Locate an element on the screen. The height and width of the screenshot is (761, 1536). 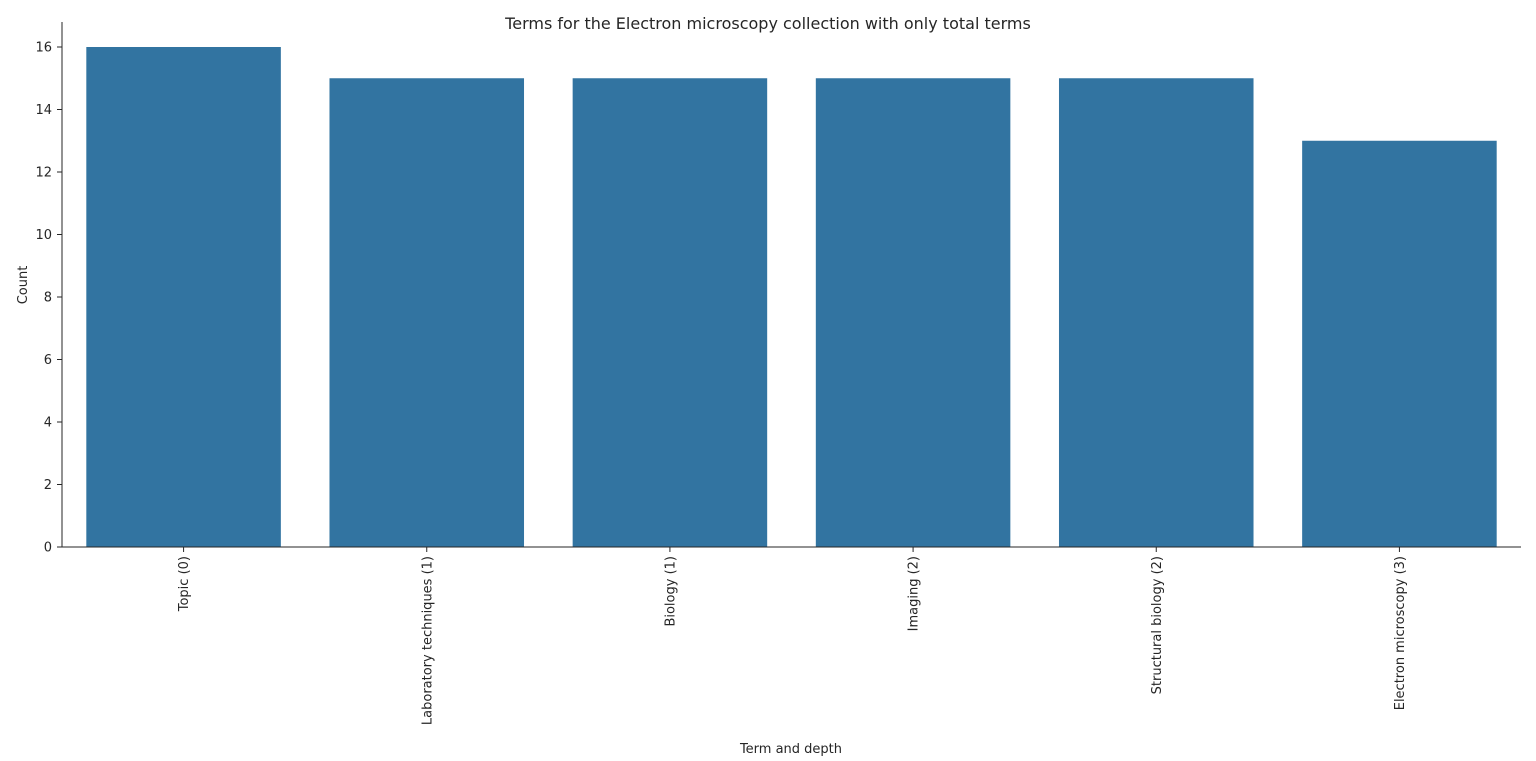
x-tick-label: Electron microscopy (3) is located at coordinates (1400, 633).